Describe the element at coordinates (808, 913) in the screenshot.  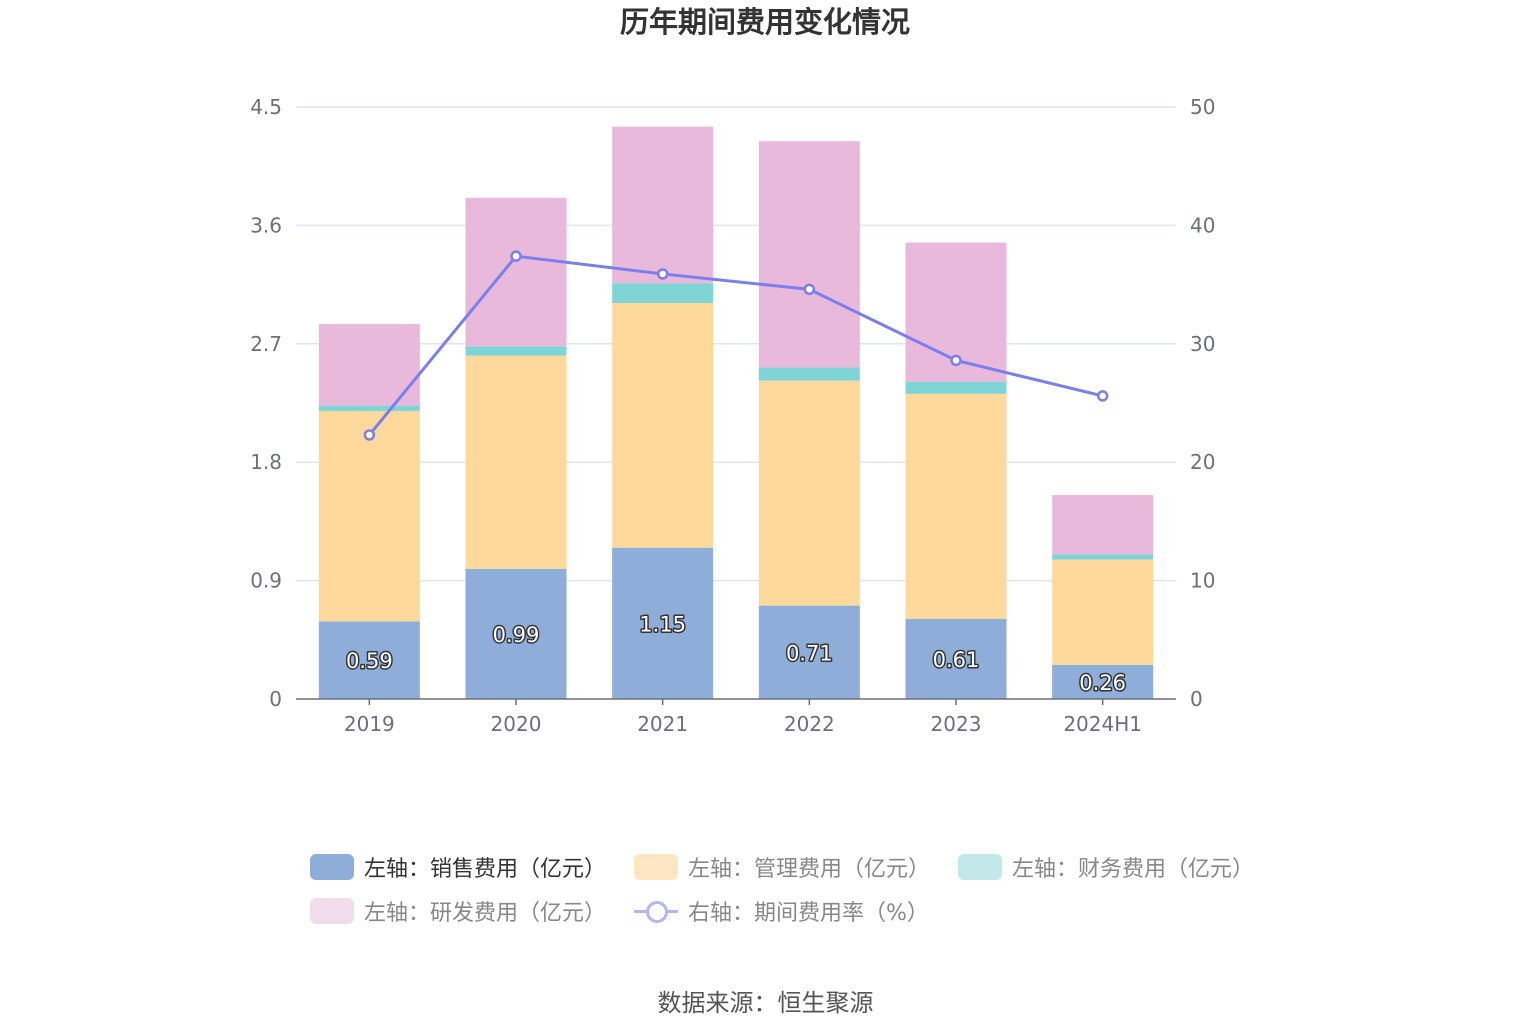
I see `legend-label-rate: 右轴：期间费用率（%）` at that location.